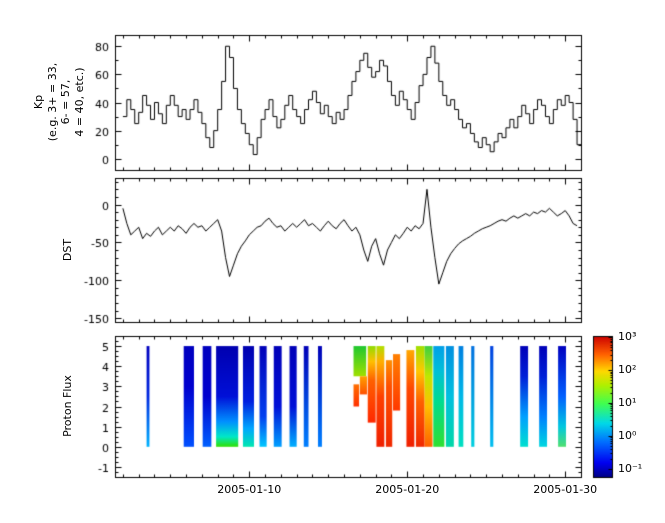 This screenshot has width=665, height=523. What do you see at coordinates (565, 489) in the screenshot?
I see `x-tick-label: 2005-01-30` at bounding box center [565, 489].